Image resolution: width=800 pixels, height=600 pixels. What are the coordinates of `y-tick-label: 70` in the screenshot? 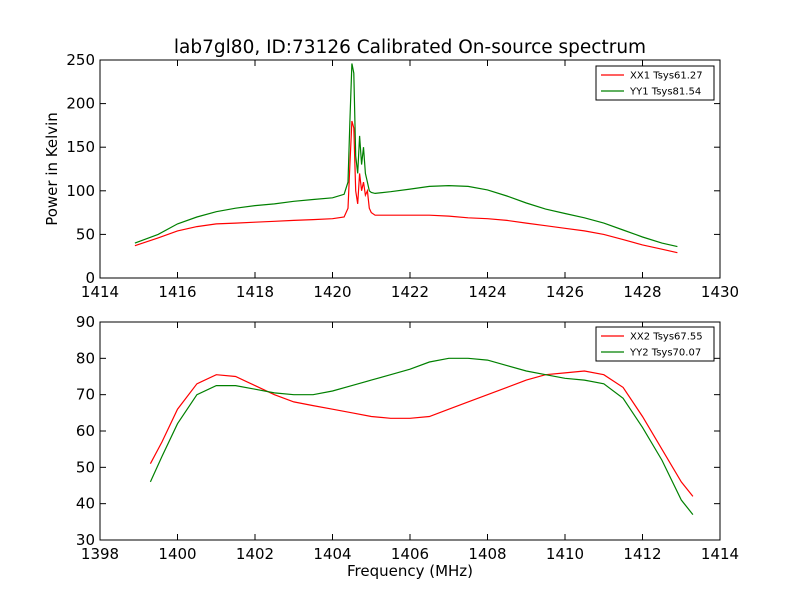 It's located at (85, 395).